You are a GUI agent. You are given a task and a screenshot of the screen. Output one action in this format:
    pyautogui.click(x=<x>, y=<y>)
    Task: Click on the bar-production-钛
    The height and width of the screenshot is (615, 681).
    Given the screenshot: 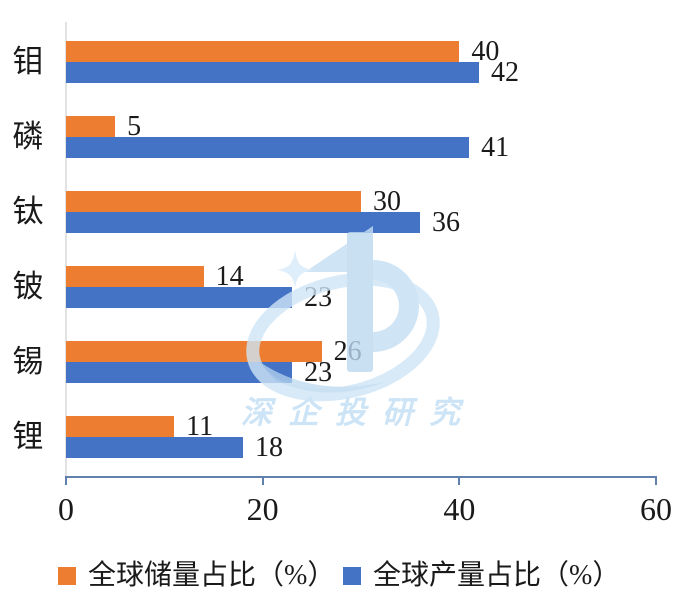 What is the action you would take?
    pyautogui.click(x=243, y=222)
    